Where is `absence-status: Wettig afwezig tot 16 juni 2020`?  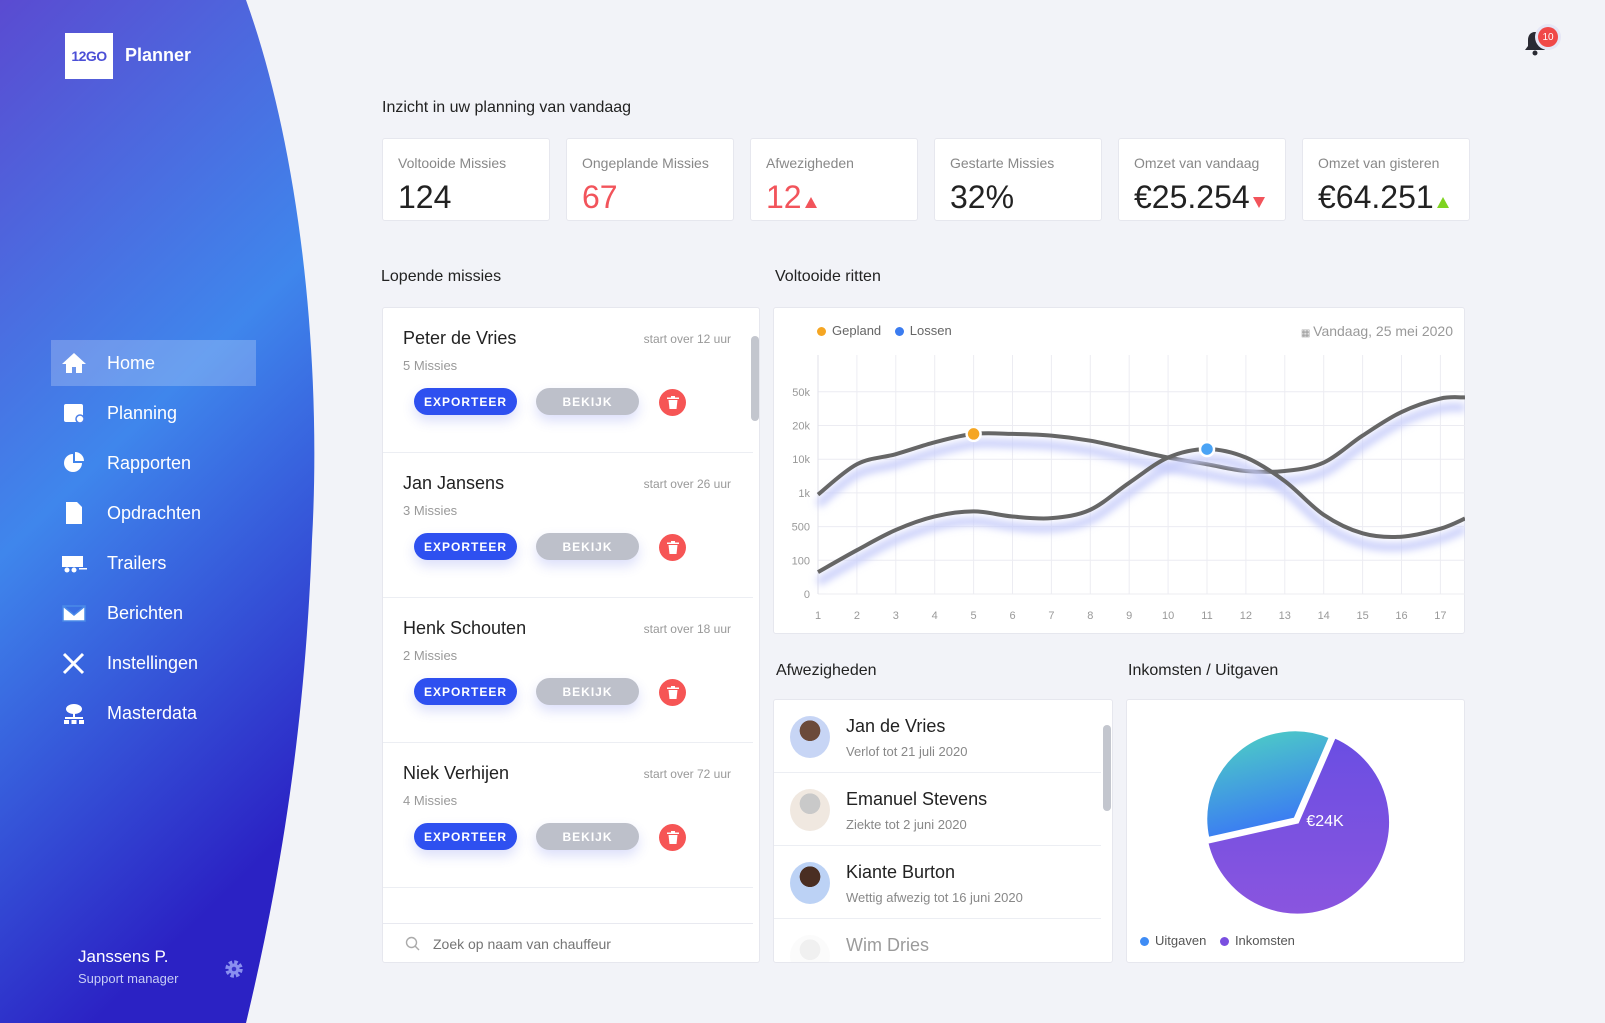 absence-status: Wettig afwezig tot 16 juni 2020 is located at coordinates (934, 897).